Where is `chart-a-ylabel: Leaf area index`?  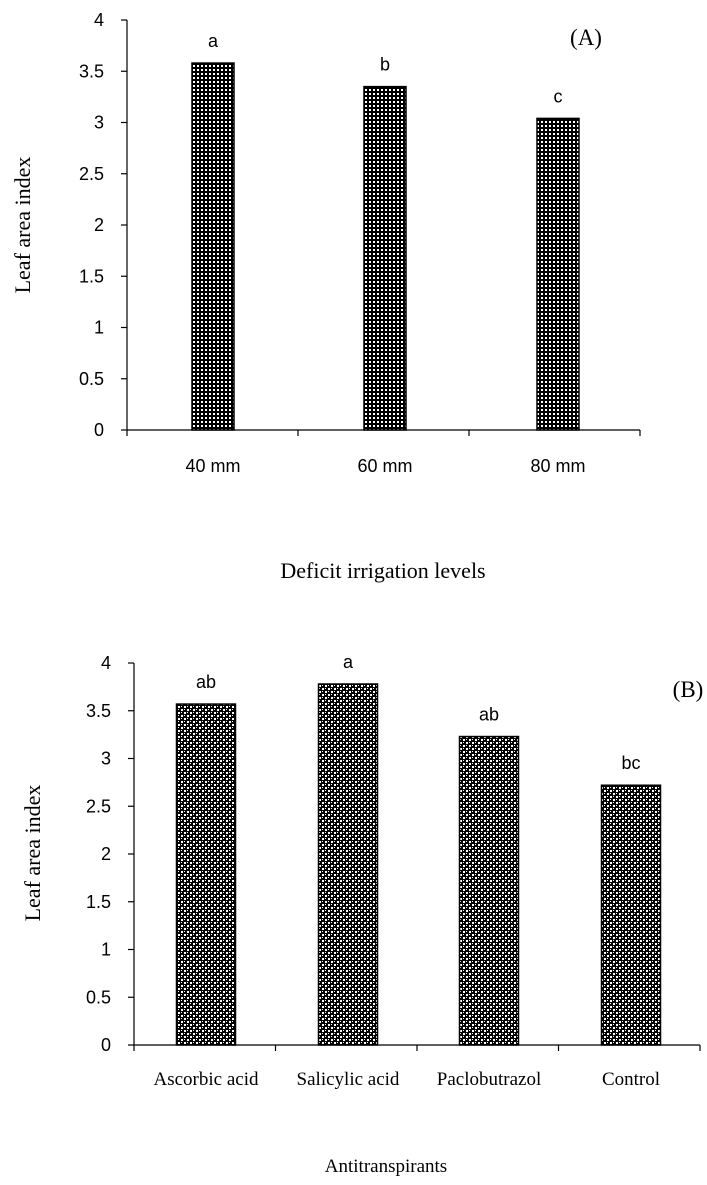 chart-a-ylabel: Leaf area index is located at coordinates (22, 225).